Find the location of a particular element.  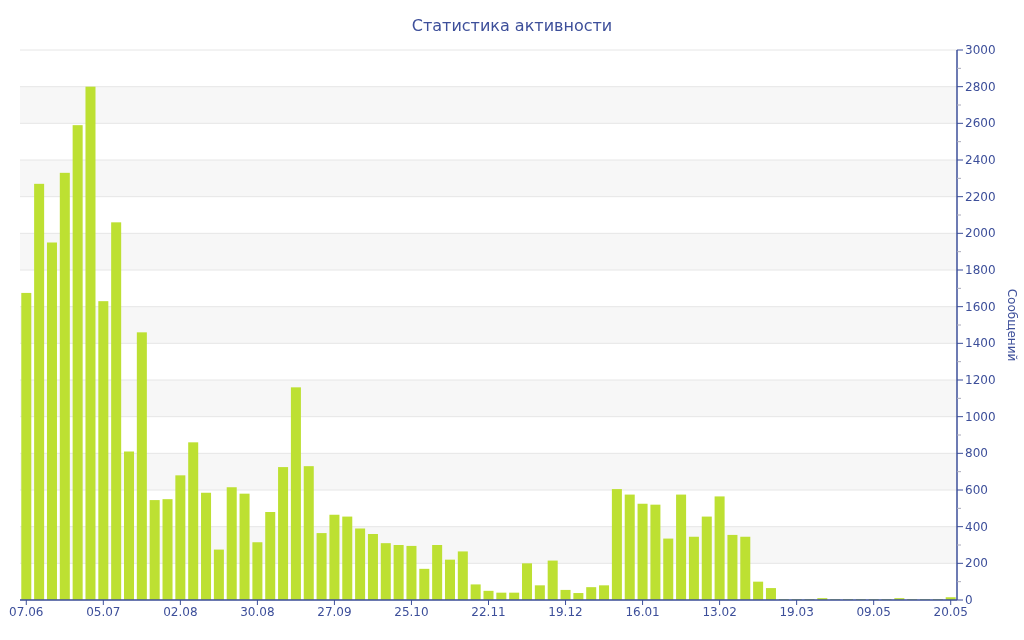

y-tick-label: 200 is located at coordinates (976, 563).